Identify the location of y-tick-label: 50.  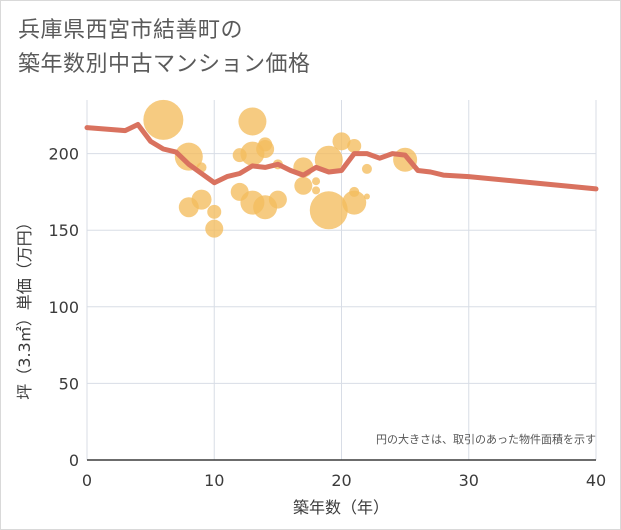
(69, 383).